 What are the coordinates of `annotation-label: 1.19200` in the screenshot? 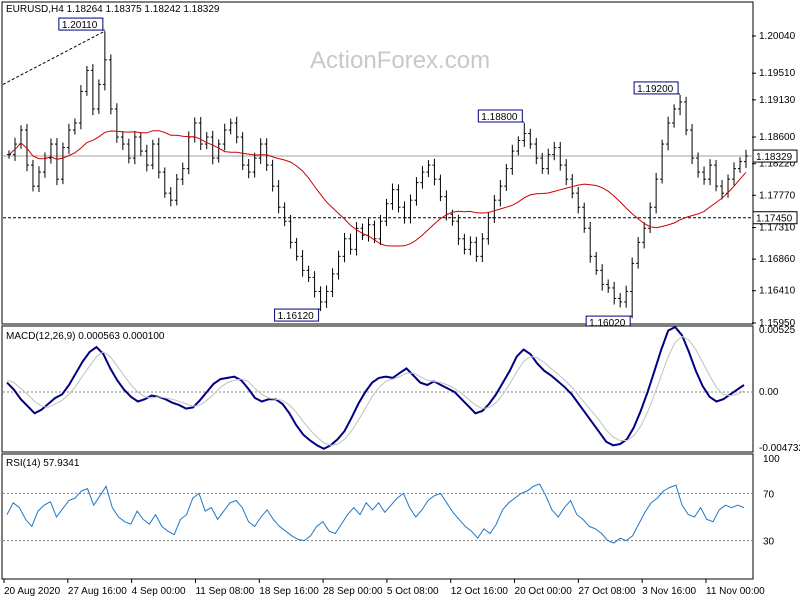 It's located at (655, 89).